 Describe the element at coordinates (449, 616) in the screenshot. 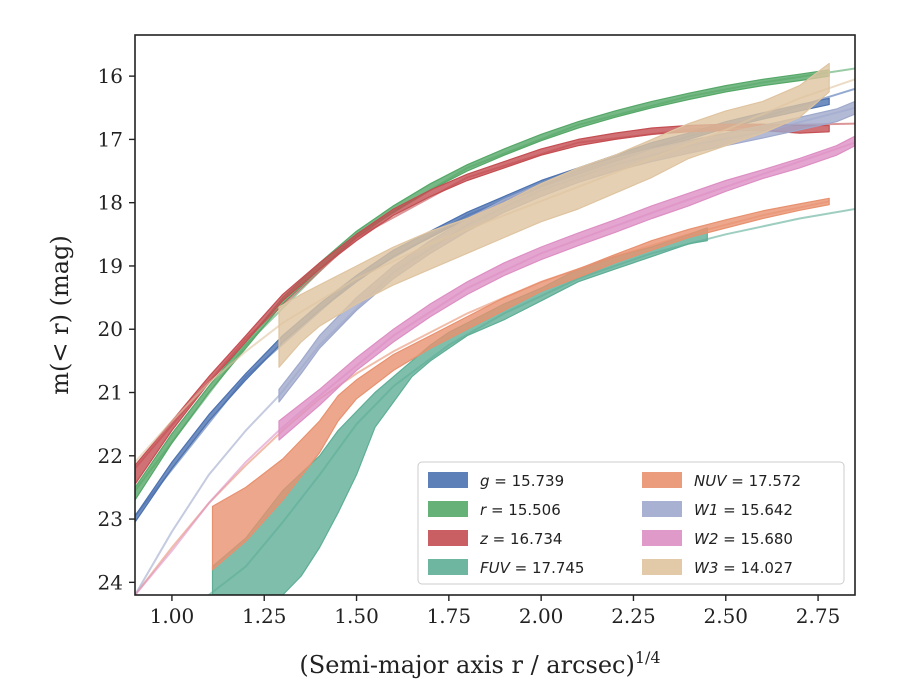

I see `x-tick-label: 1.75` at that location.